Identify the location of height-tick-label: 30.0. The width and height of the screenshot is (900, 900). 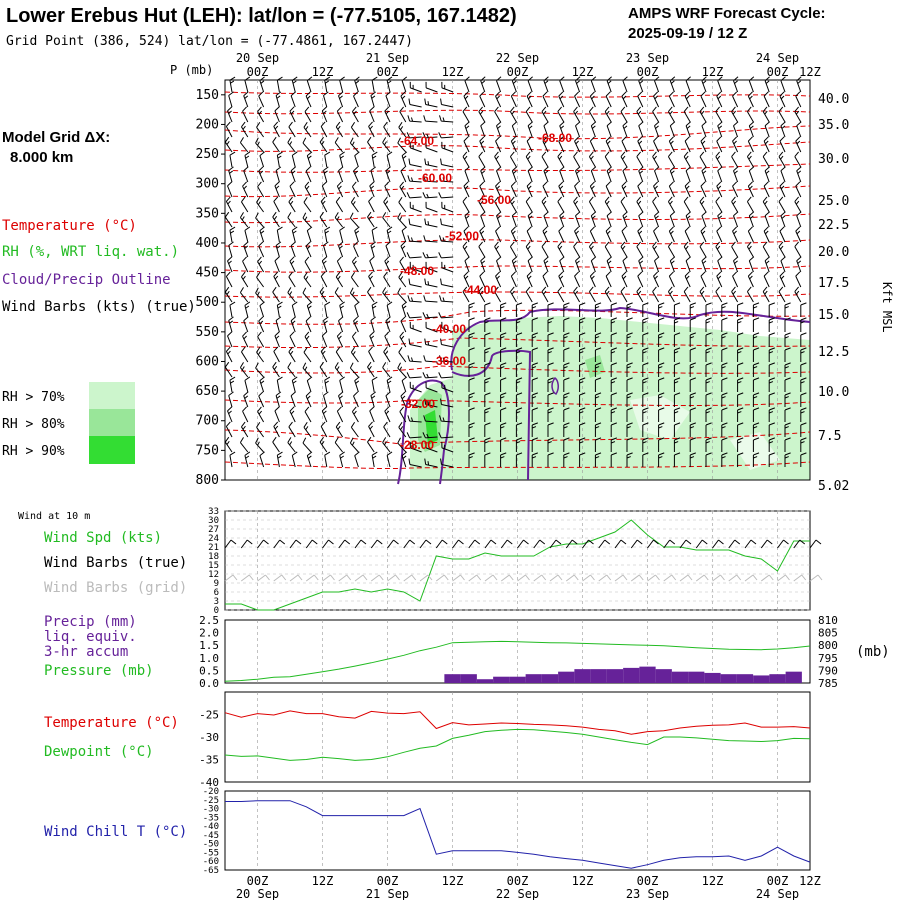
(833, 159).